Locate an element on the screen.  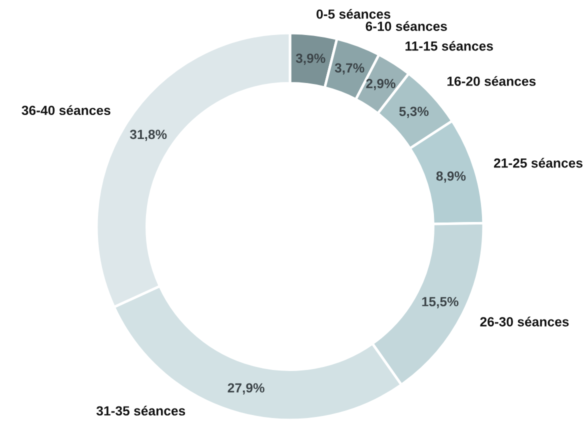
slice-label: 0-5 séances is located at coordinates (353, 13).